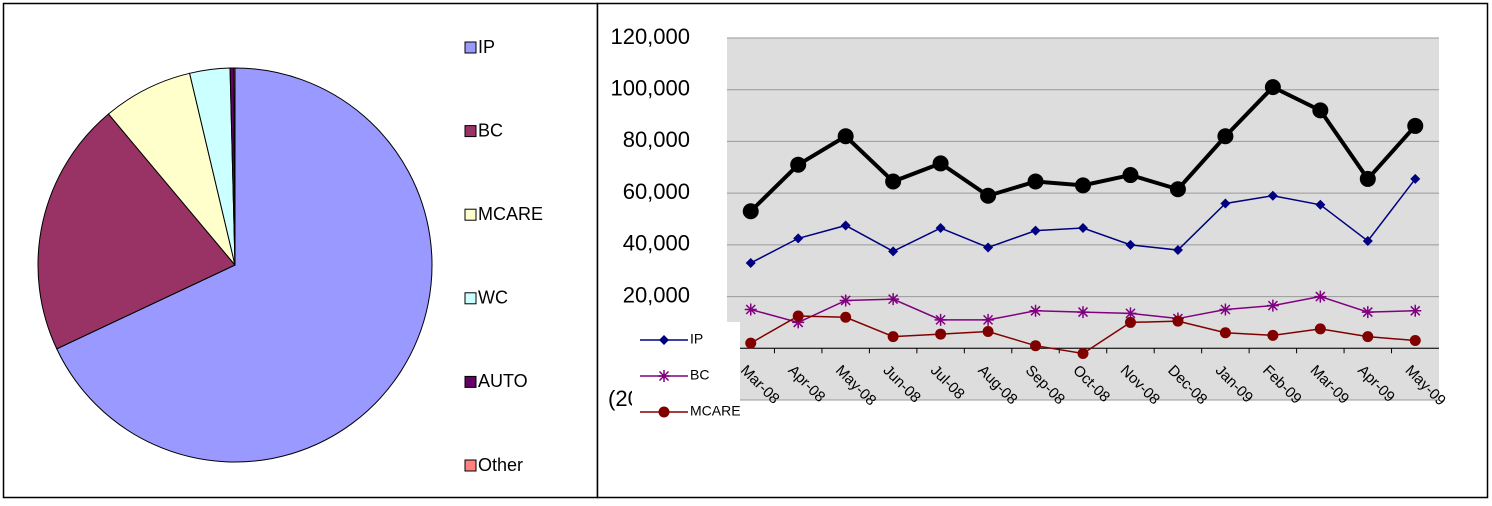  I want to click on y-tick-label: 40,000, so click(656, 243).